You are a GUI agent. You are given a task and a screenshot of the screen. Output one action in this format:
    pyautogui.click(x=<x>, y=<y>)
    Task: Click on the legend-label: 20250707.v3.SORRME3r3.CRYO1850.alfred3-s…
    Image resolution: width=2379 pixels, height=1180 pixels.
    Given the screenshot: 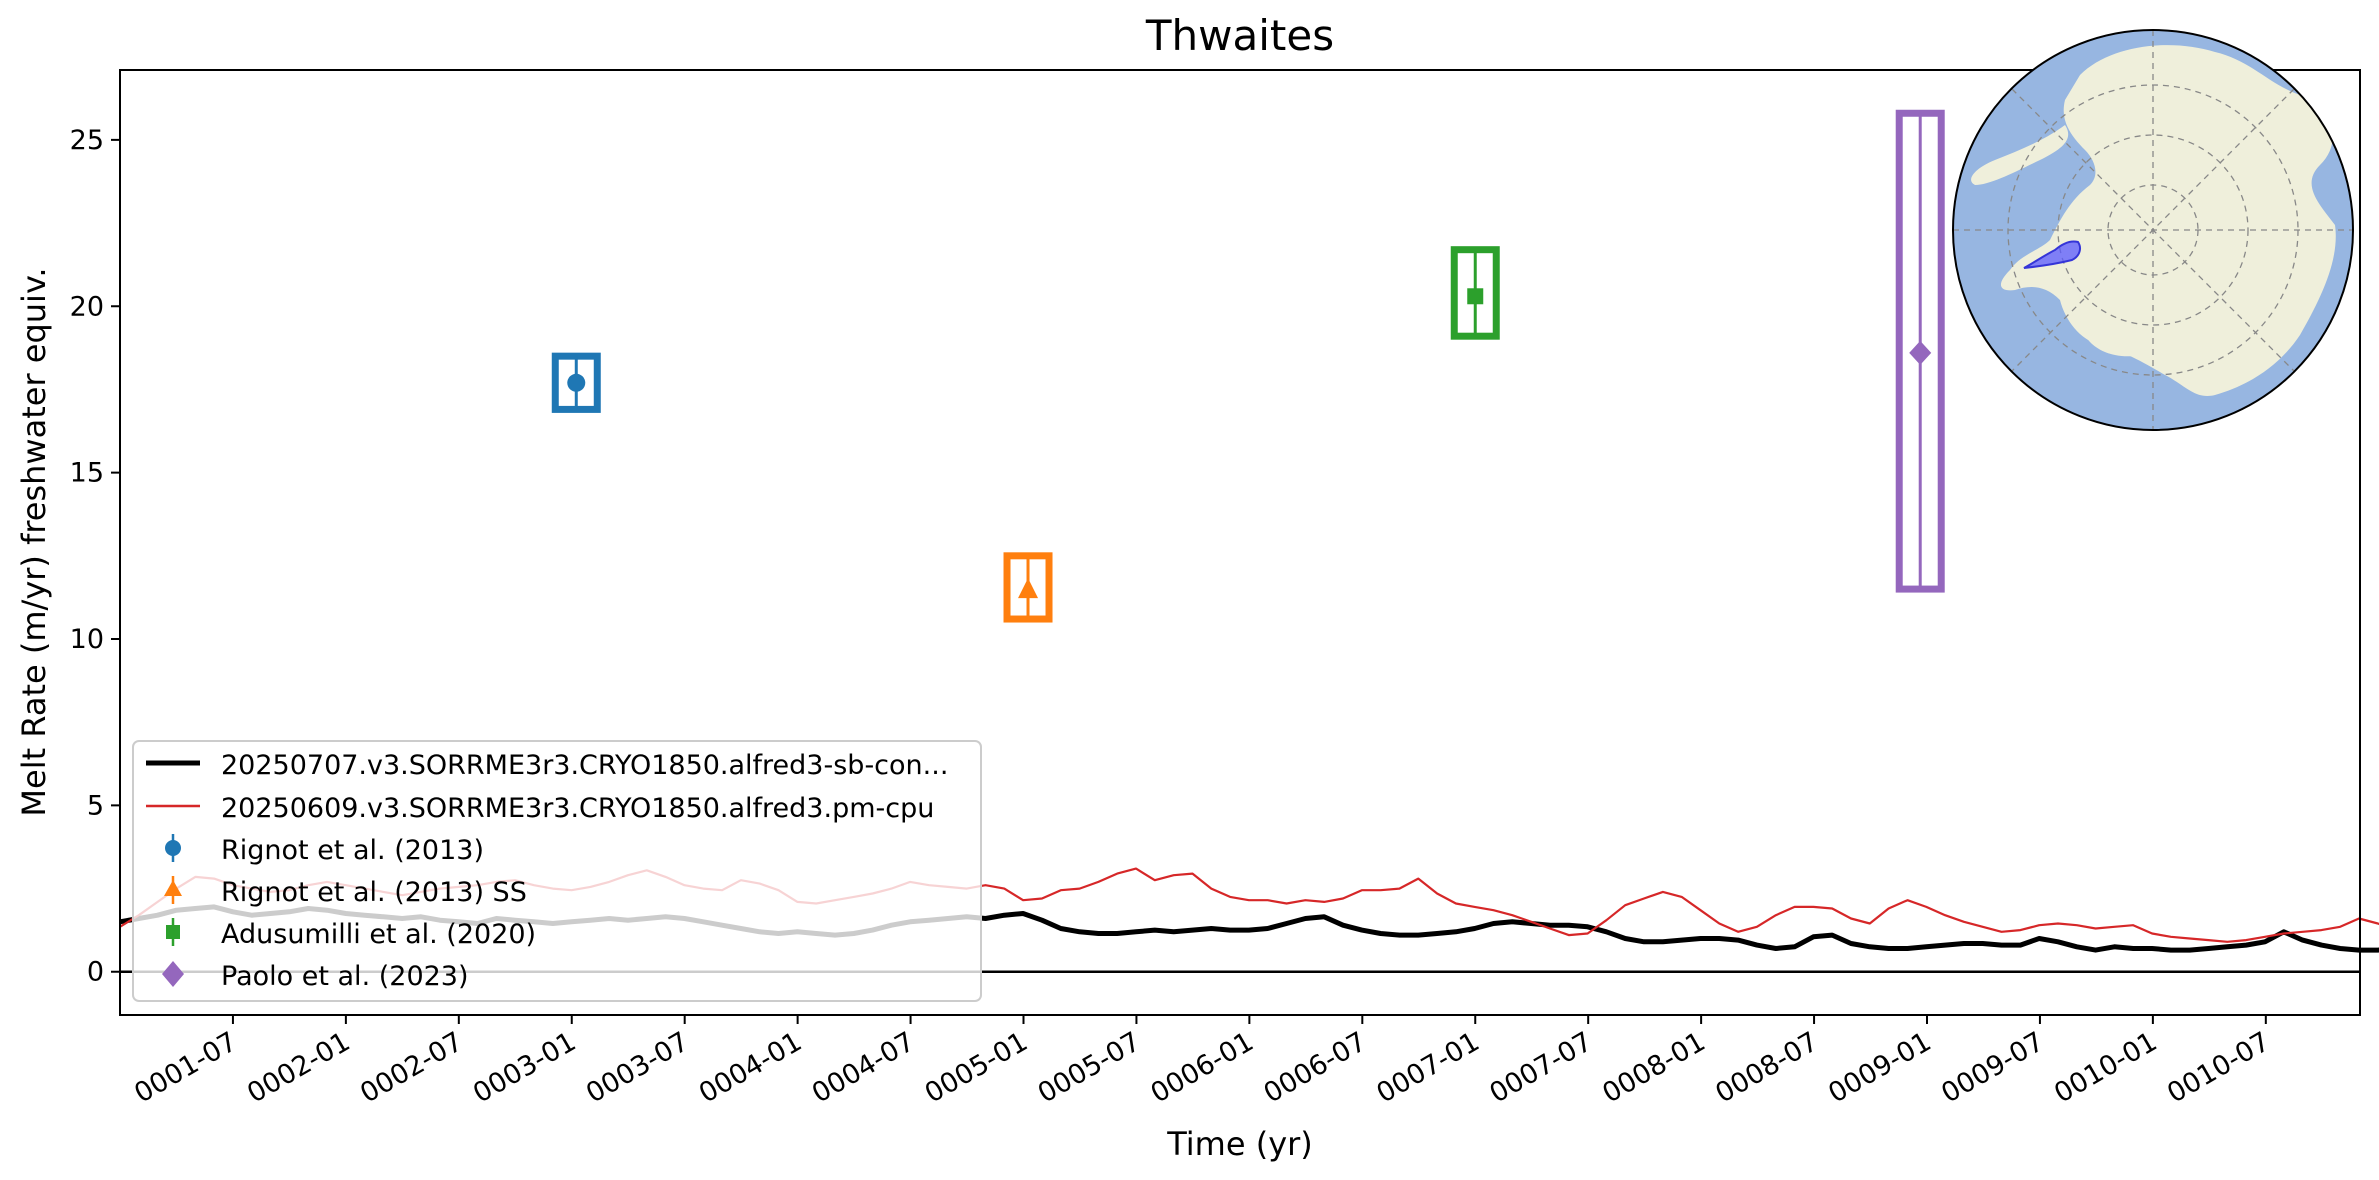 What is the action you would take?
    pyautogui.click(x=584, y=765)
    